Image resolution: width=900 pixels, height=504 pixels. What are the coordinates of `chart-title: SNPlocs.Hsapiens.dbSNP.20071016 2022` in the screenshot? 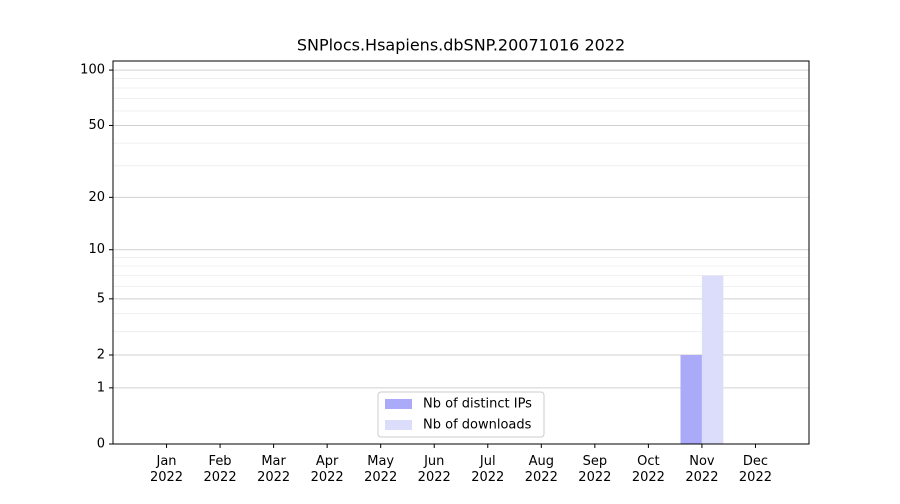 It's located at (461, 45).